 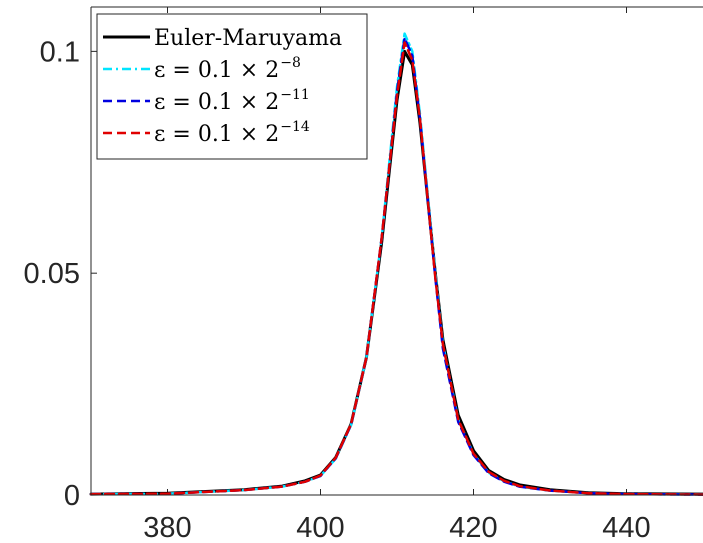 What do you see at coordinates (248, 38) in the screenshot?
I see `legend-label-0: Euler-Maruyama` at bounding box center [248, 38].